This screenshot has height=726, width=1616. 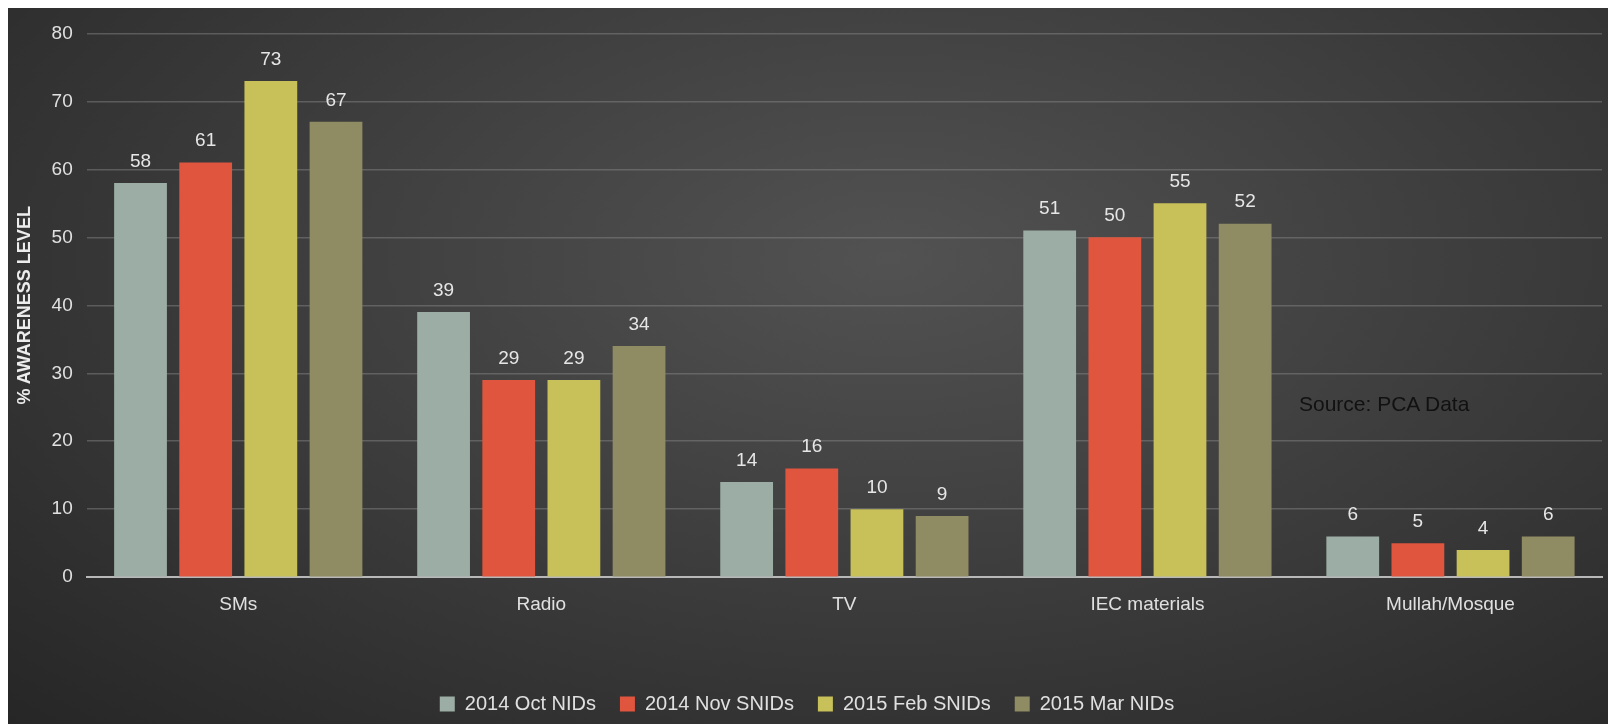 I want to click on x-tick-label: SMs, so click(x=238, y=603).